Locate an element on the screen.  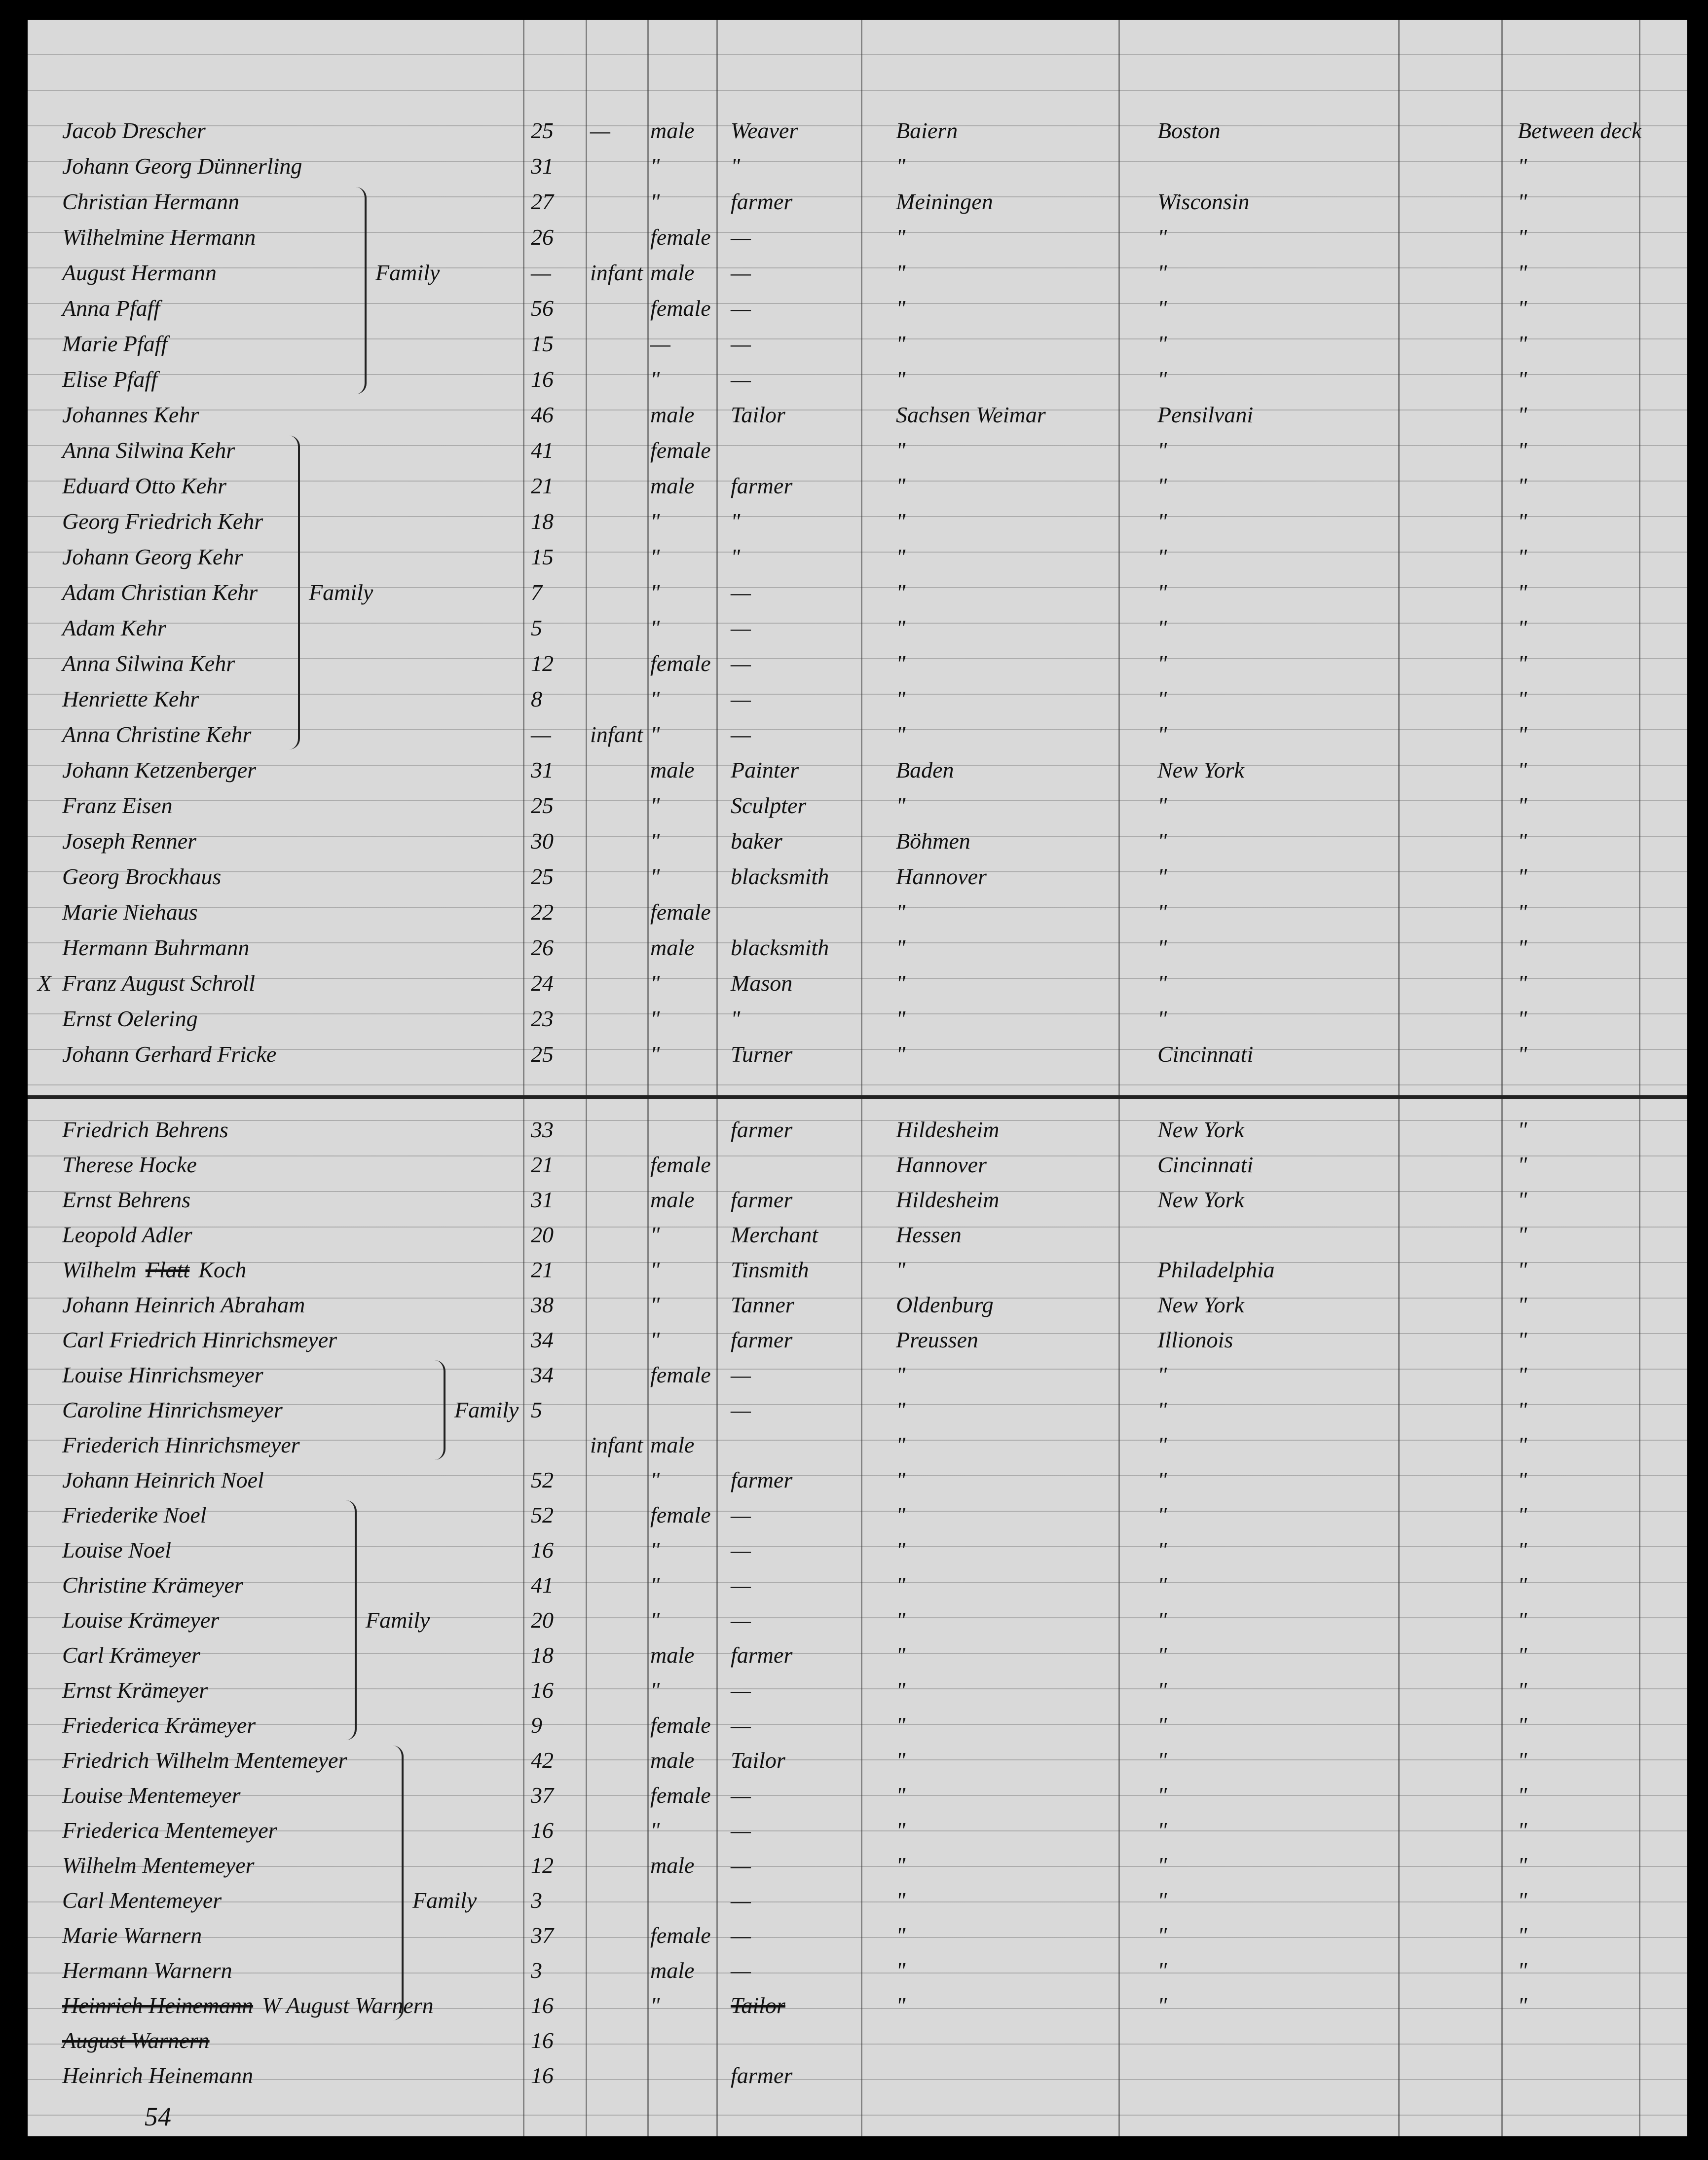
name-cell: Wilhelm Flatt Koch is located at coordinates (158, 1270).